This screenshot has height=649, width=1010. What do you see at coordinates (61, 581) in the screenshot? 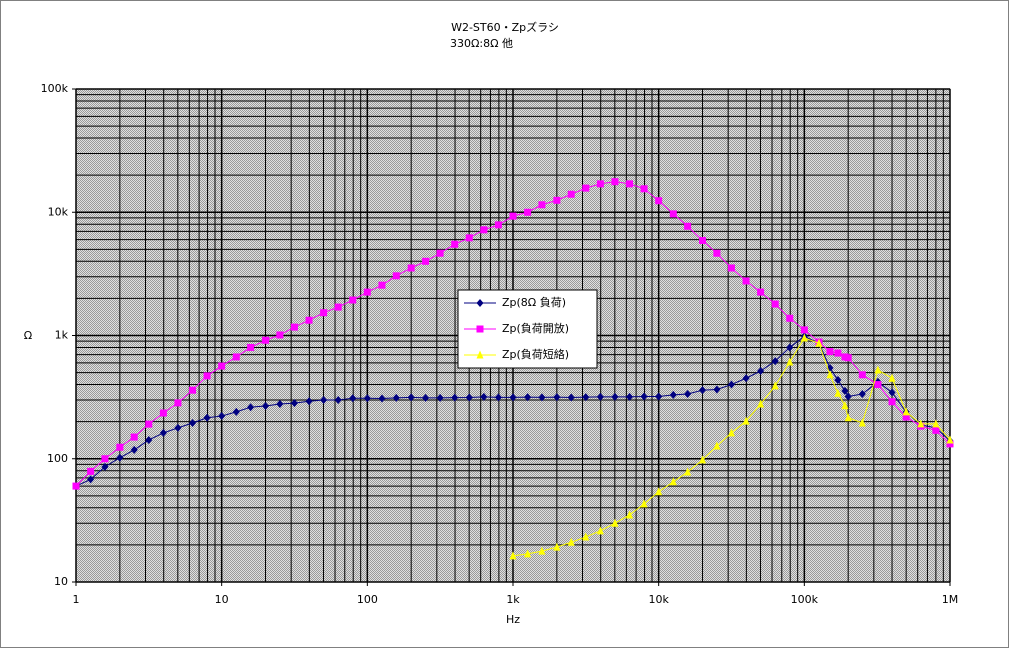
I see `y-tick-label: 10` at bounding box center [61, 581].